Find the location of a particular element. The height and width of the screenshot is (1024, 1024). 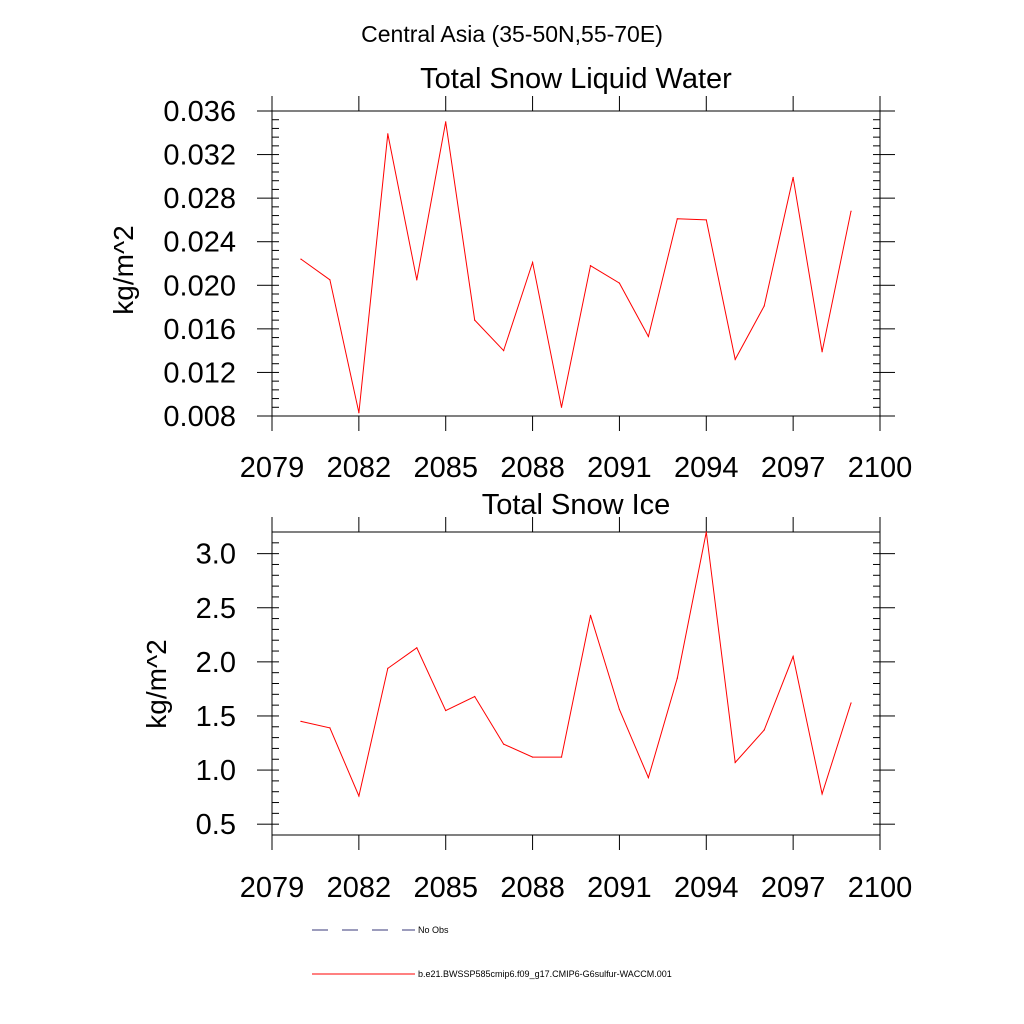

y-tick-label: 0.028 is located at coordinates (199, 199).